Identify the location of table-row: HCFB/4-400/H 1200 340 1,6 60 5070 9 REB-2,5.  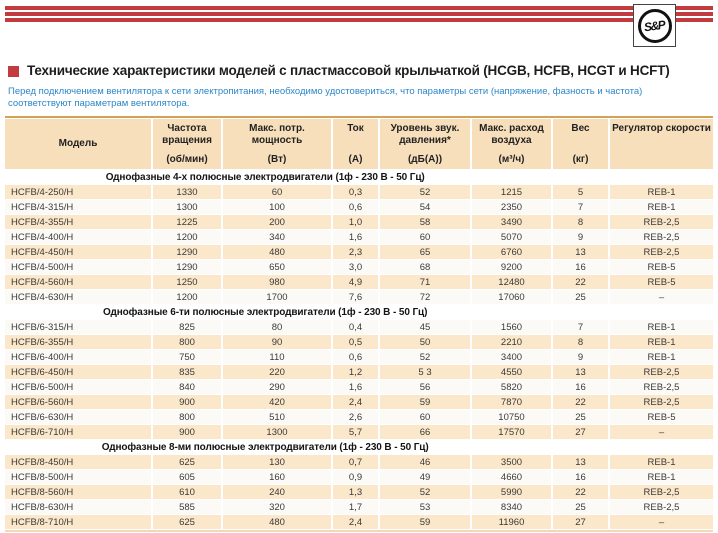
(359, 237).